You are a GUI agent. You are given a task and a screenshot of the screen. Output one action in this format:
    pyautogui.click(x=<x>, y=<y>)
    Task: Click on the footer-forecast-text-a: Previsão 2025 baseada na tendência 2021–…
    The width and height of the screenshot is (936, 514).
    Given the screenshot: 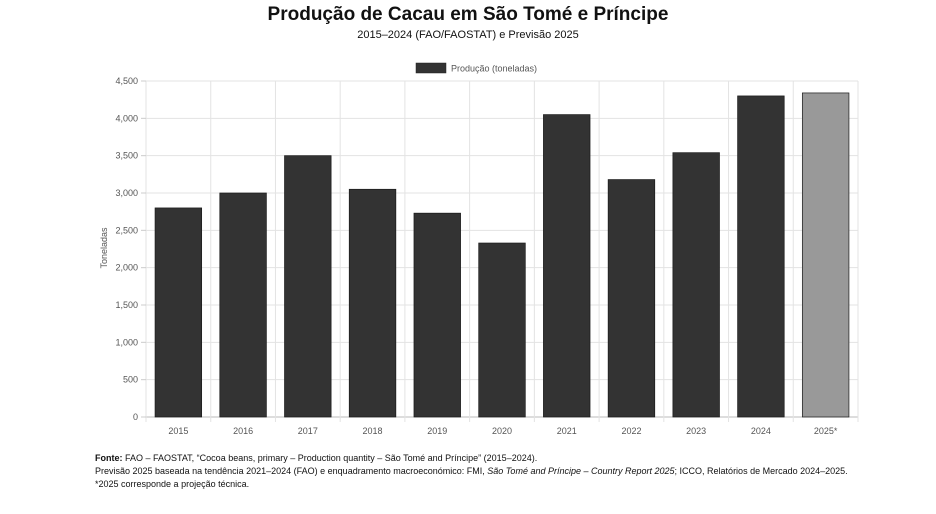 What is the action you would take?
    pyautogui.click(x=291, y=471)
    